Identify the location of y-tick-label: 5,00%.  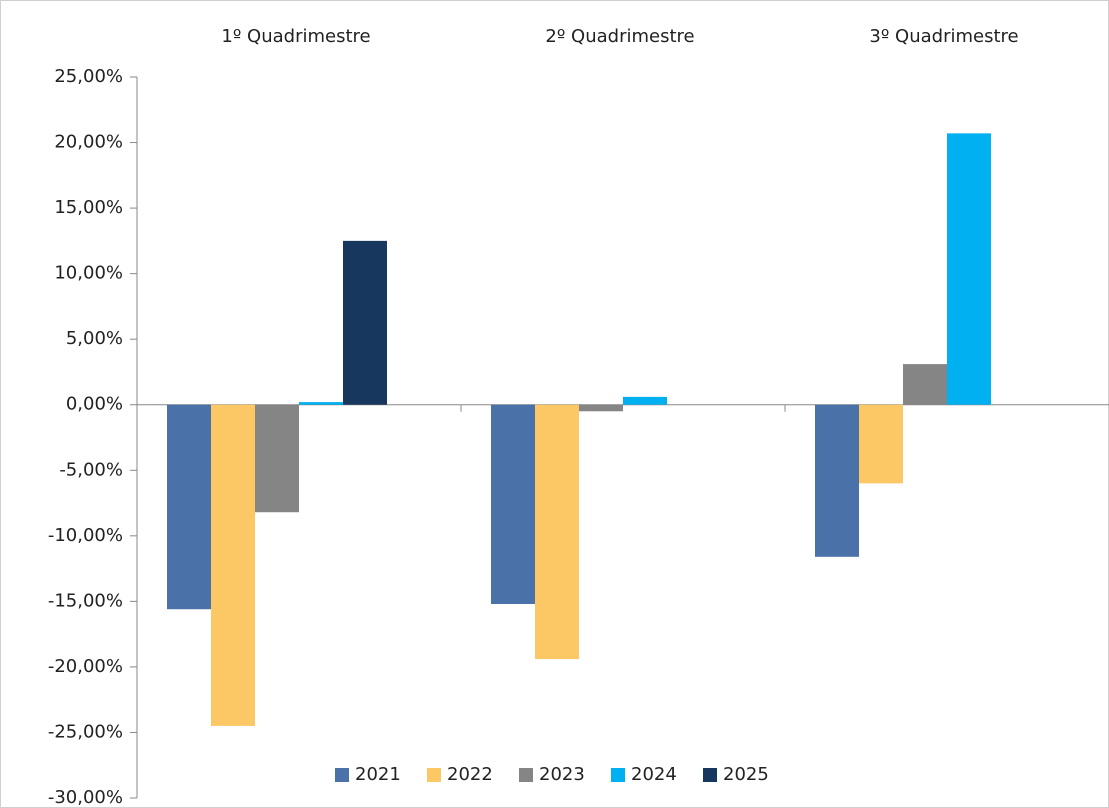
(94, 338).